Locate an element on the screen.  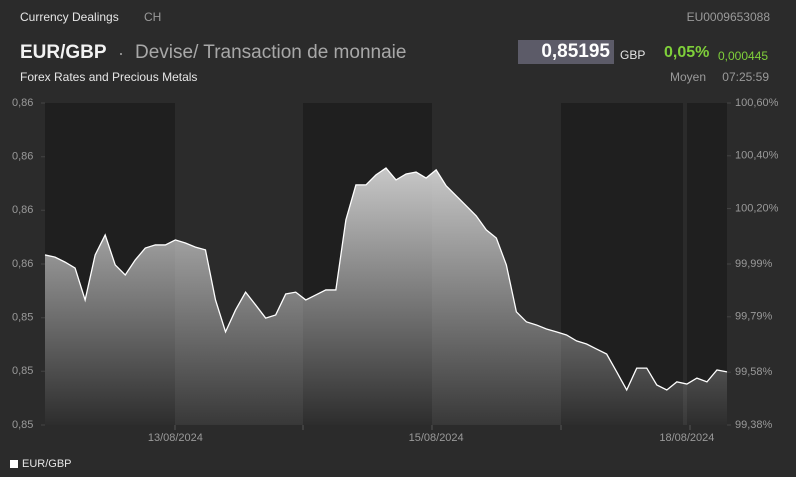
y2-tick-label: 100,60% is located at coordinates (757, 103).